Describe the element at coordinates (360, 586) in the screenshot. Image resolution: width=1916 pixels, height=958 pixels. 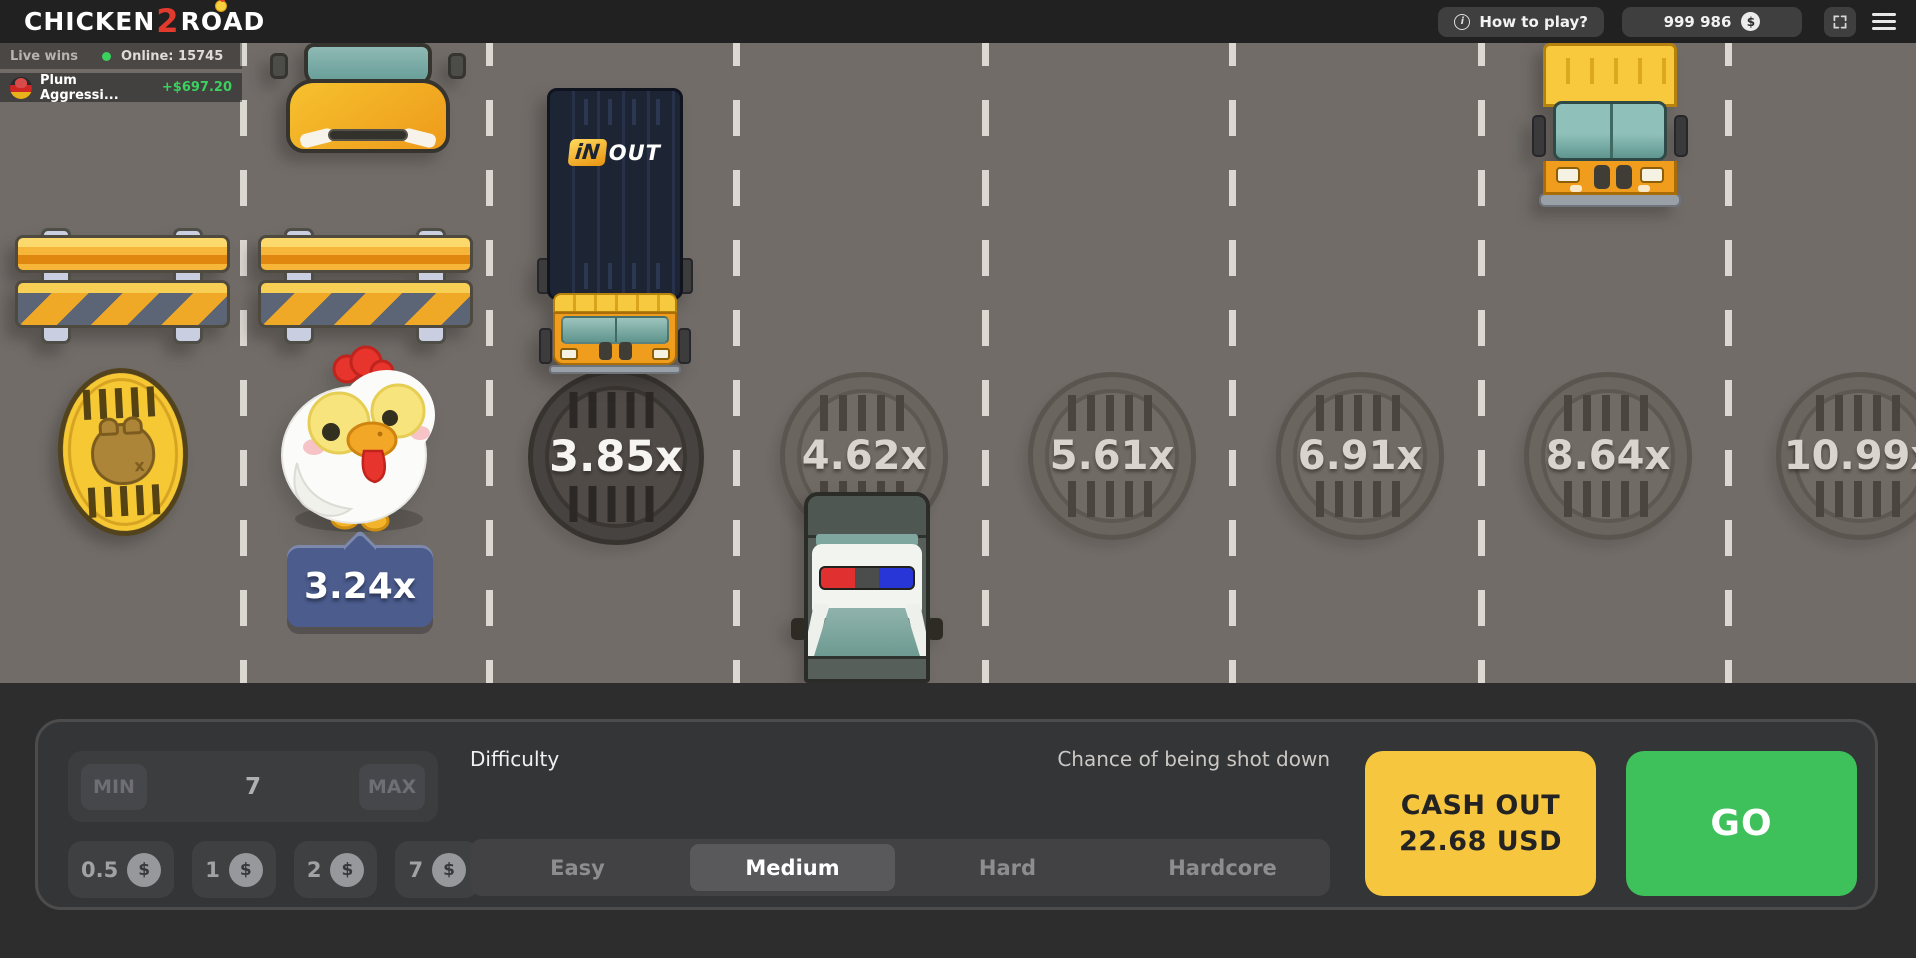
I see `current-multiplier-badge: 3.24x` at that location.